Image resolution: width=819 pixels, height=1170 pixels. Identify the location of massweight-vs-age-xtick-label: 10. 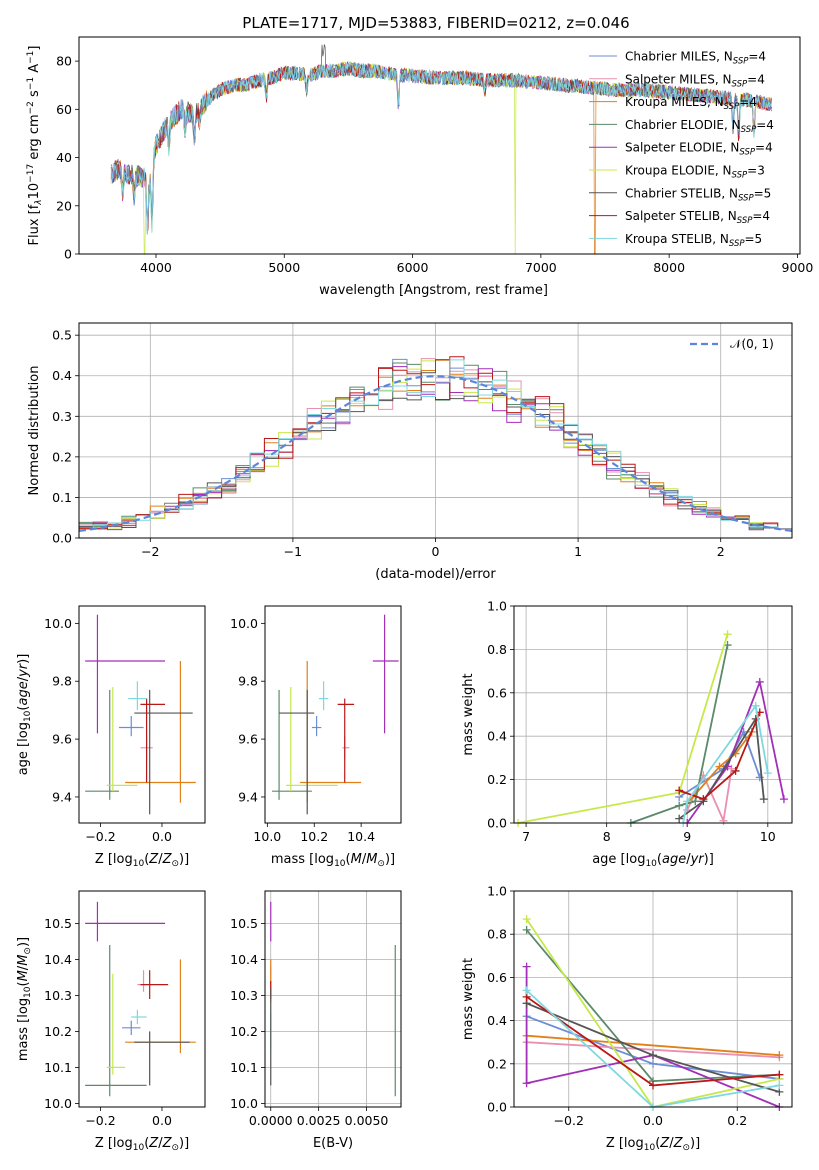
(768, 836).